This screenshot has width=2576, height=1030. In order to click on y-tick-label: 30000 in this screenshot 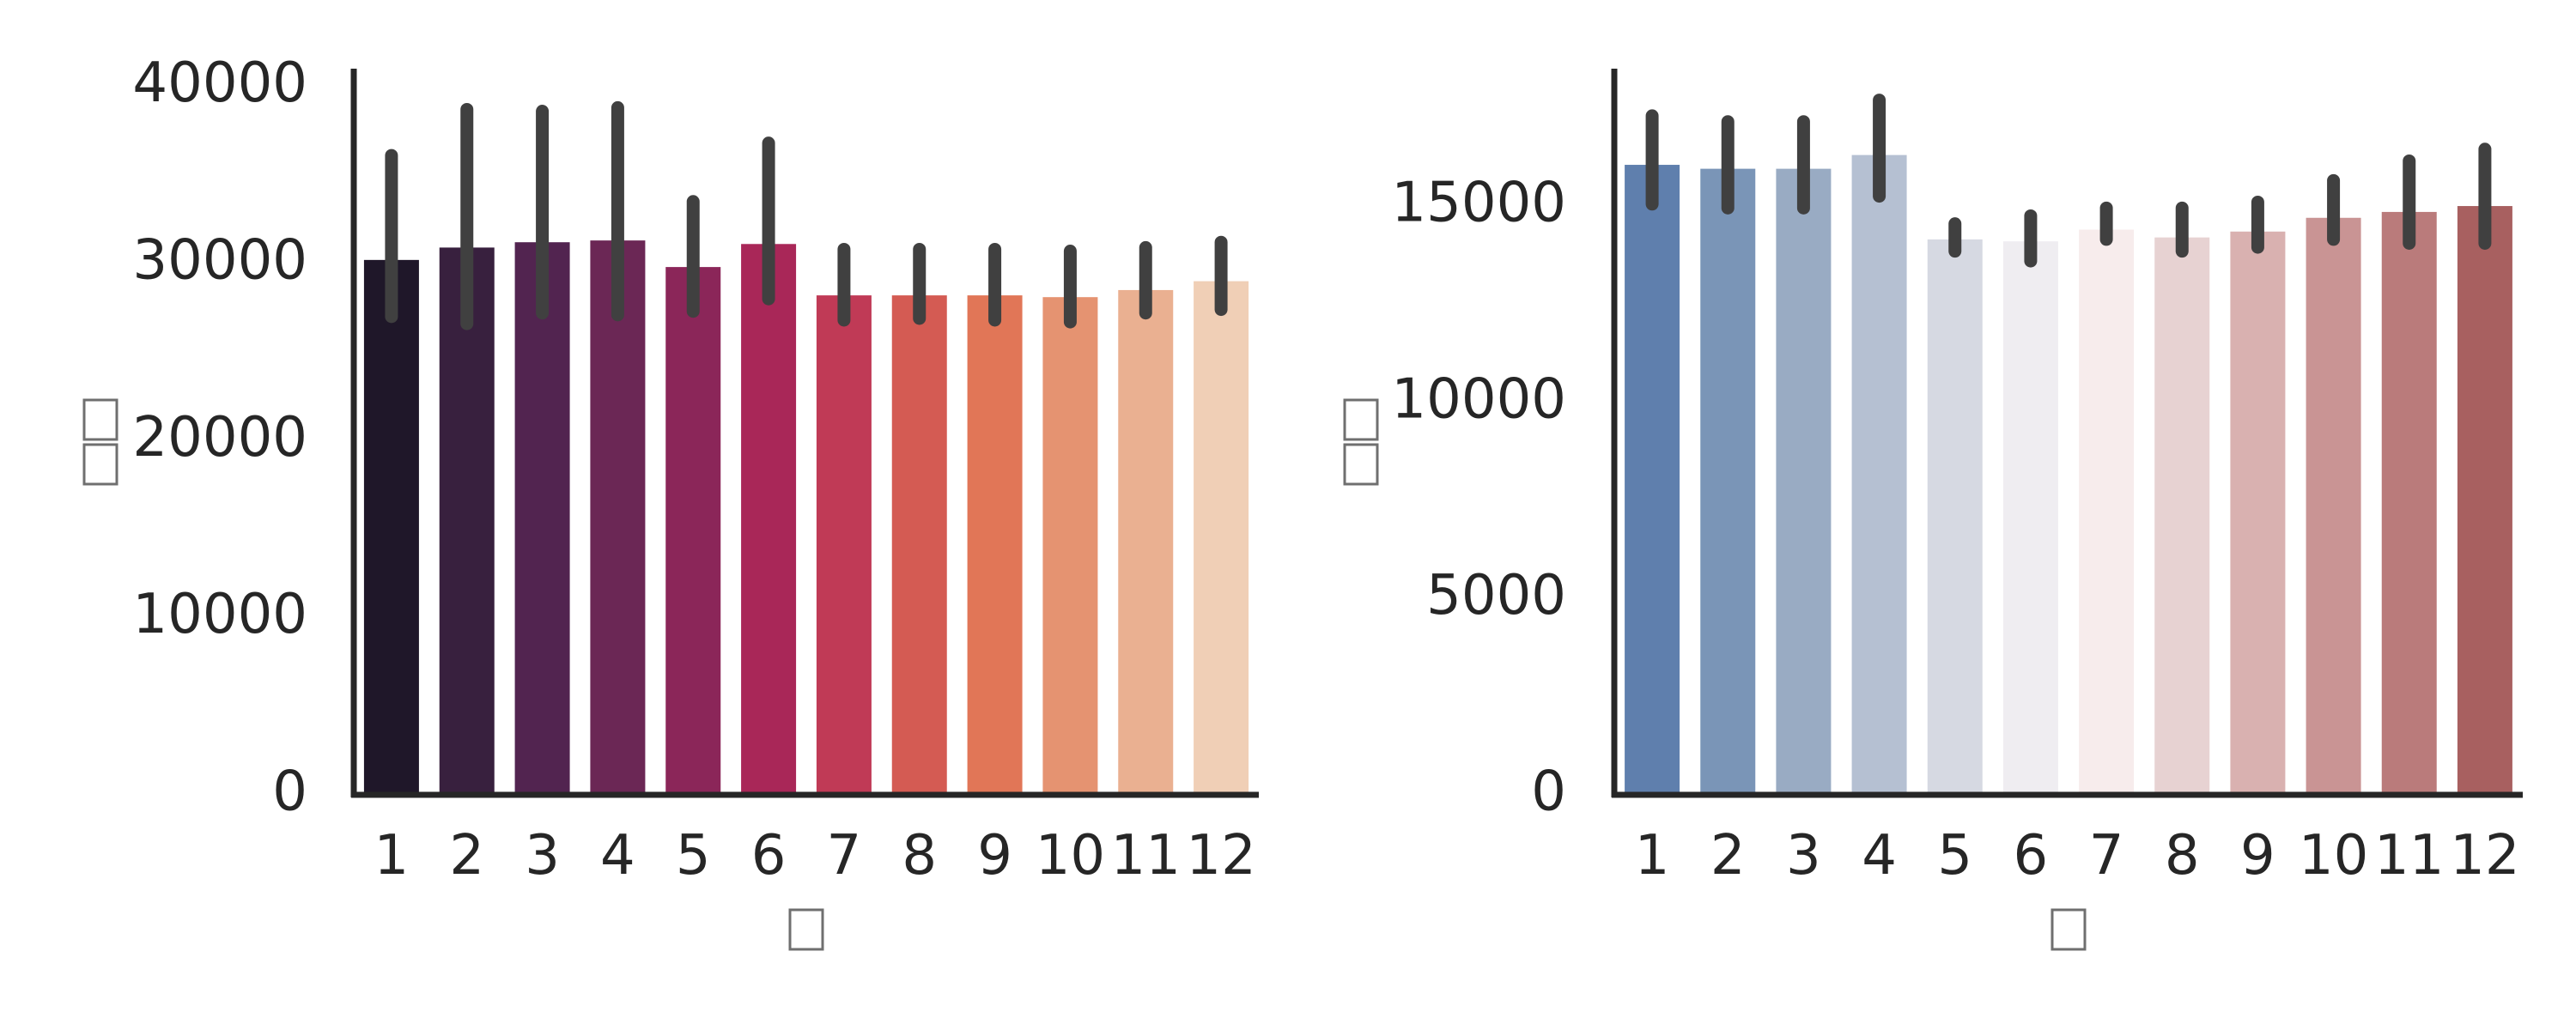, I will do `click(219, 261)`.